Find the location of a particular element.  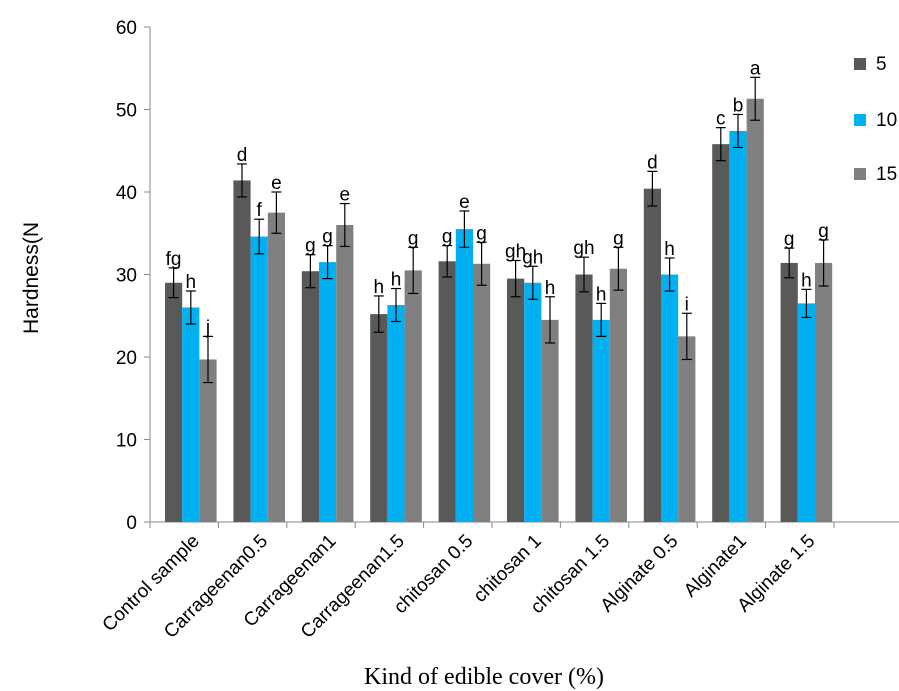

legend-label: 10 is located at coordinates (886, 120).